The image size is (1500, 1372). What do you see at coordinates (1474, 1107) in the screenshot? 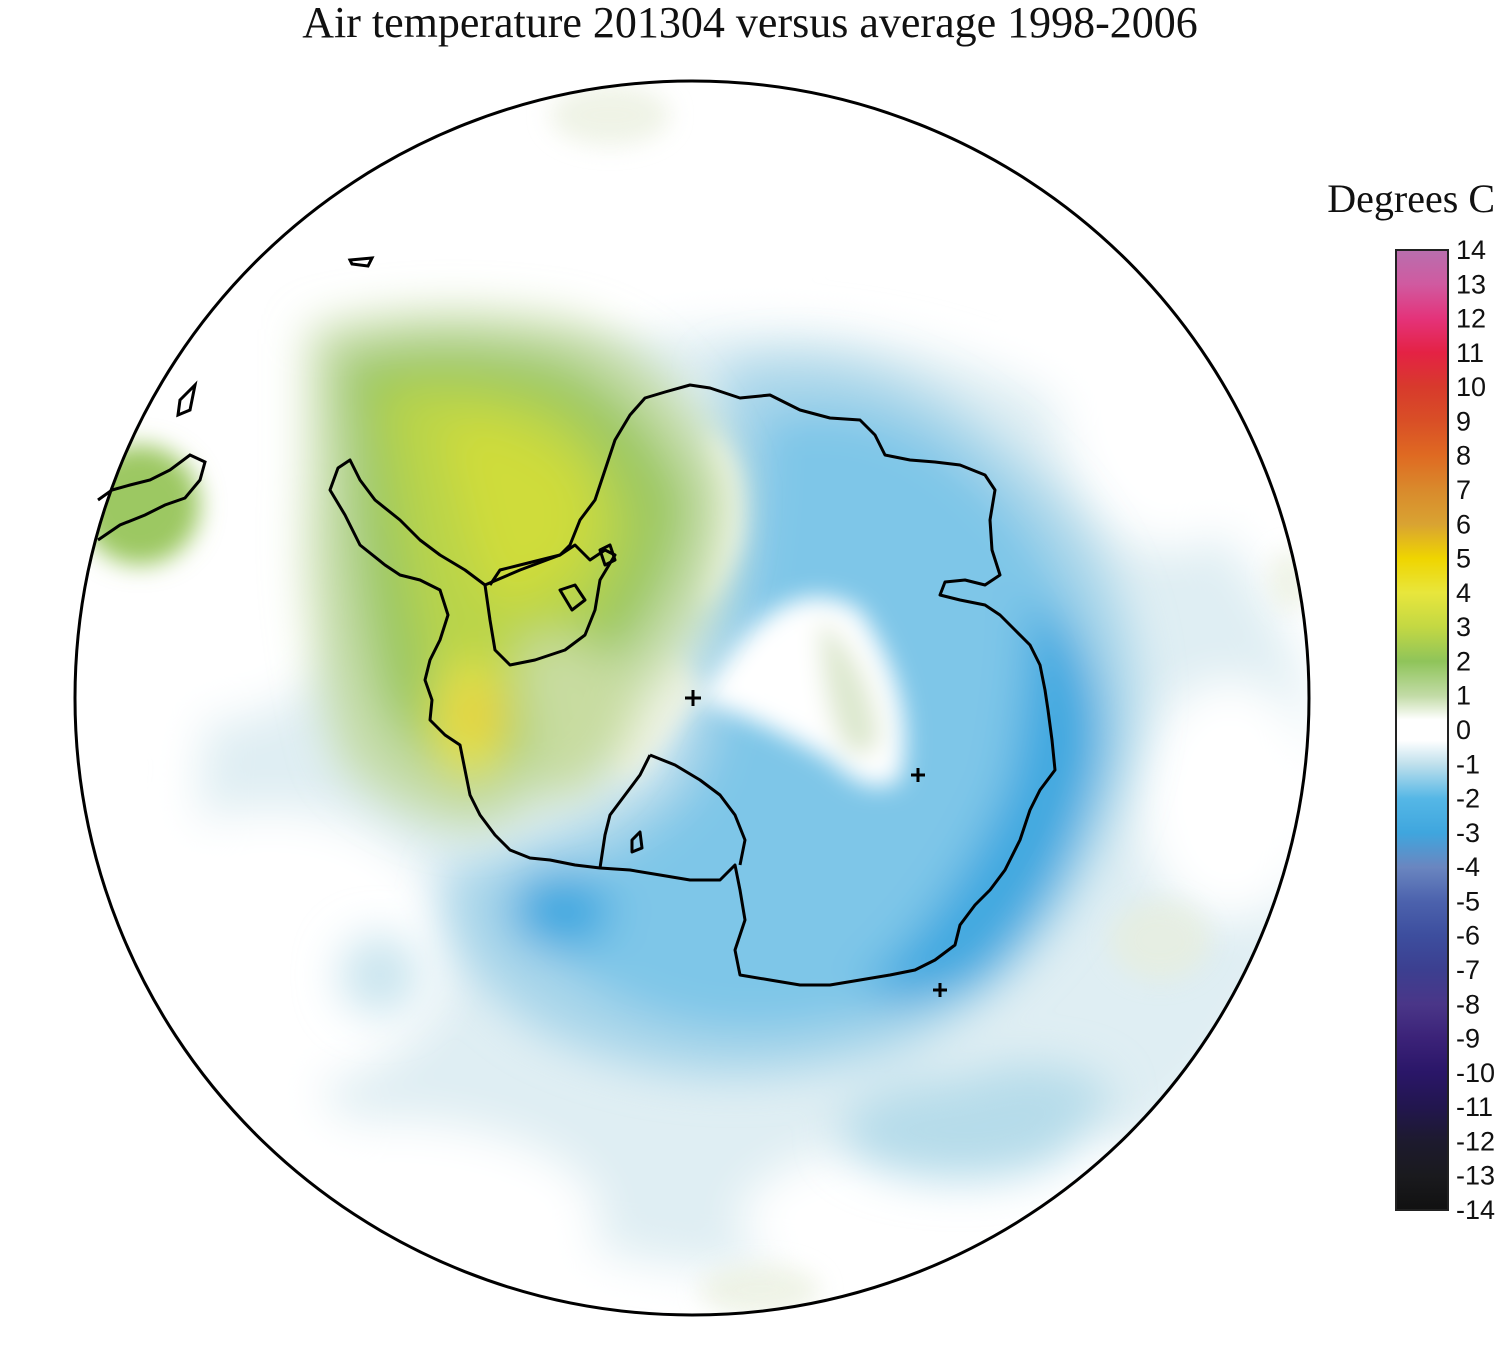
I see `colorbar-tick-label: -11` at bounding box center [1474, 1107].